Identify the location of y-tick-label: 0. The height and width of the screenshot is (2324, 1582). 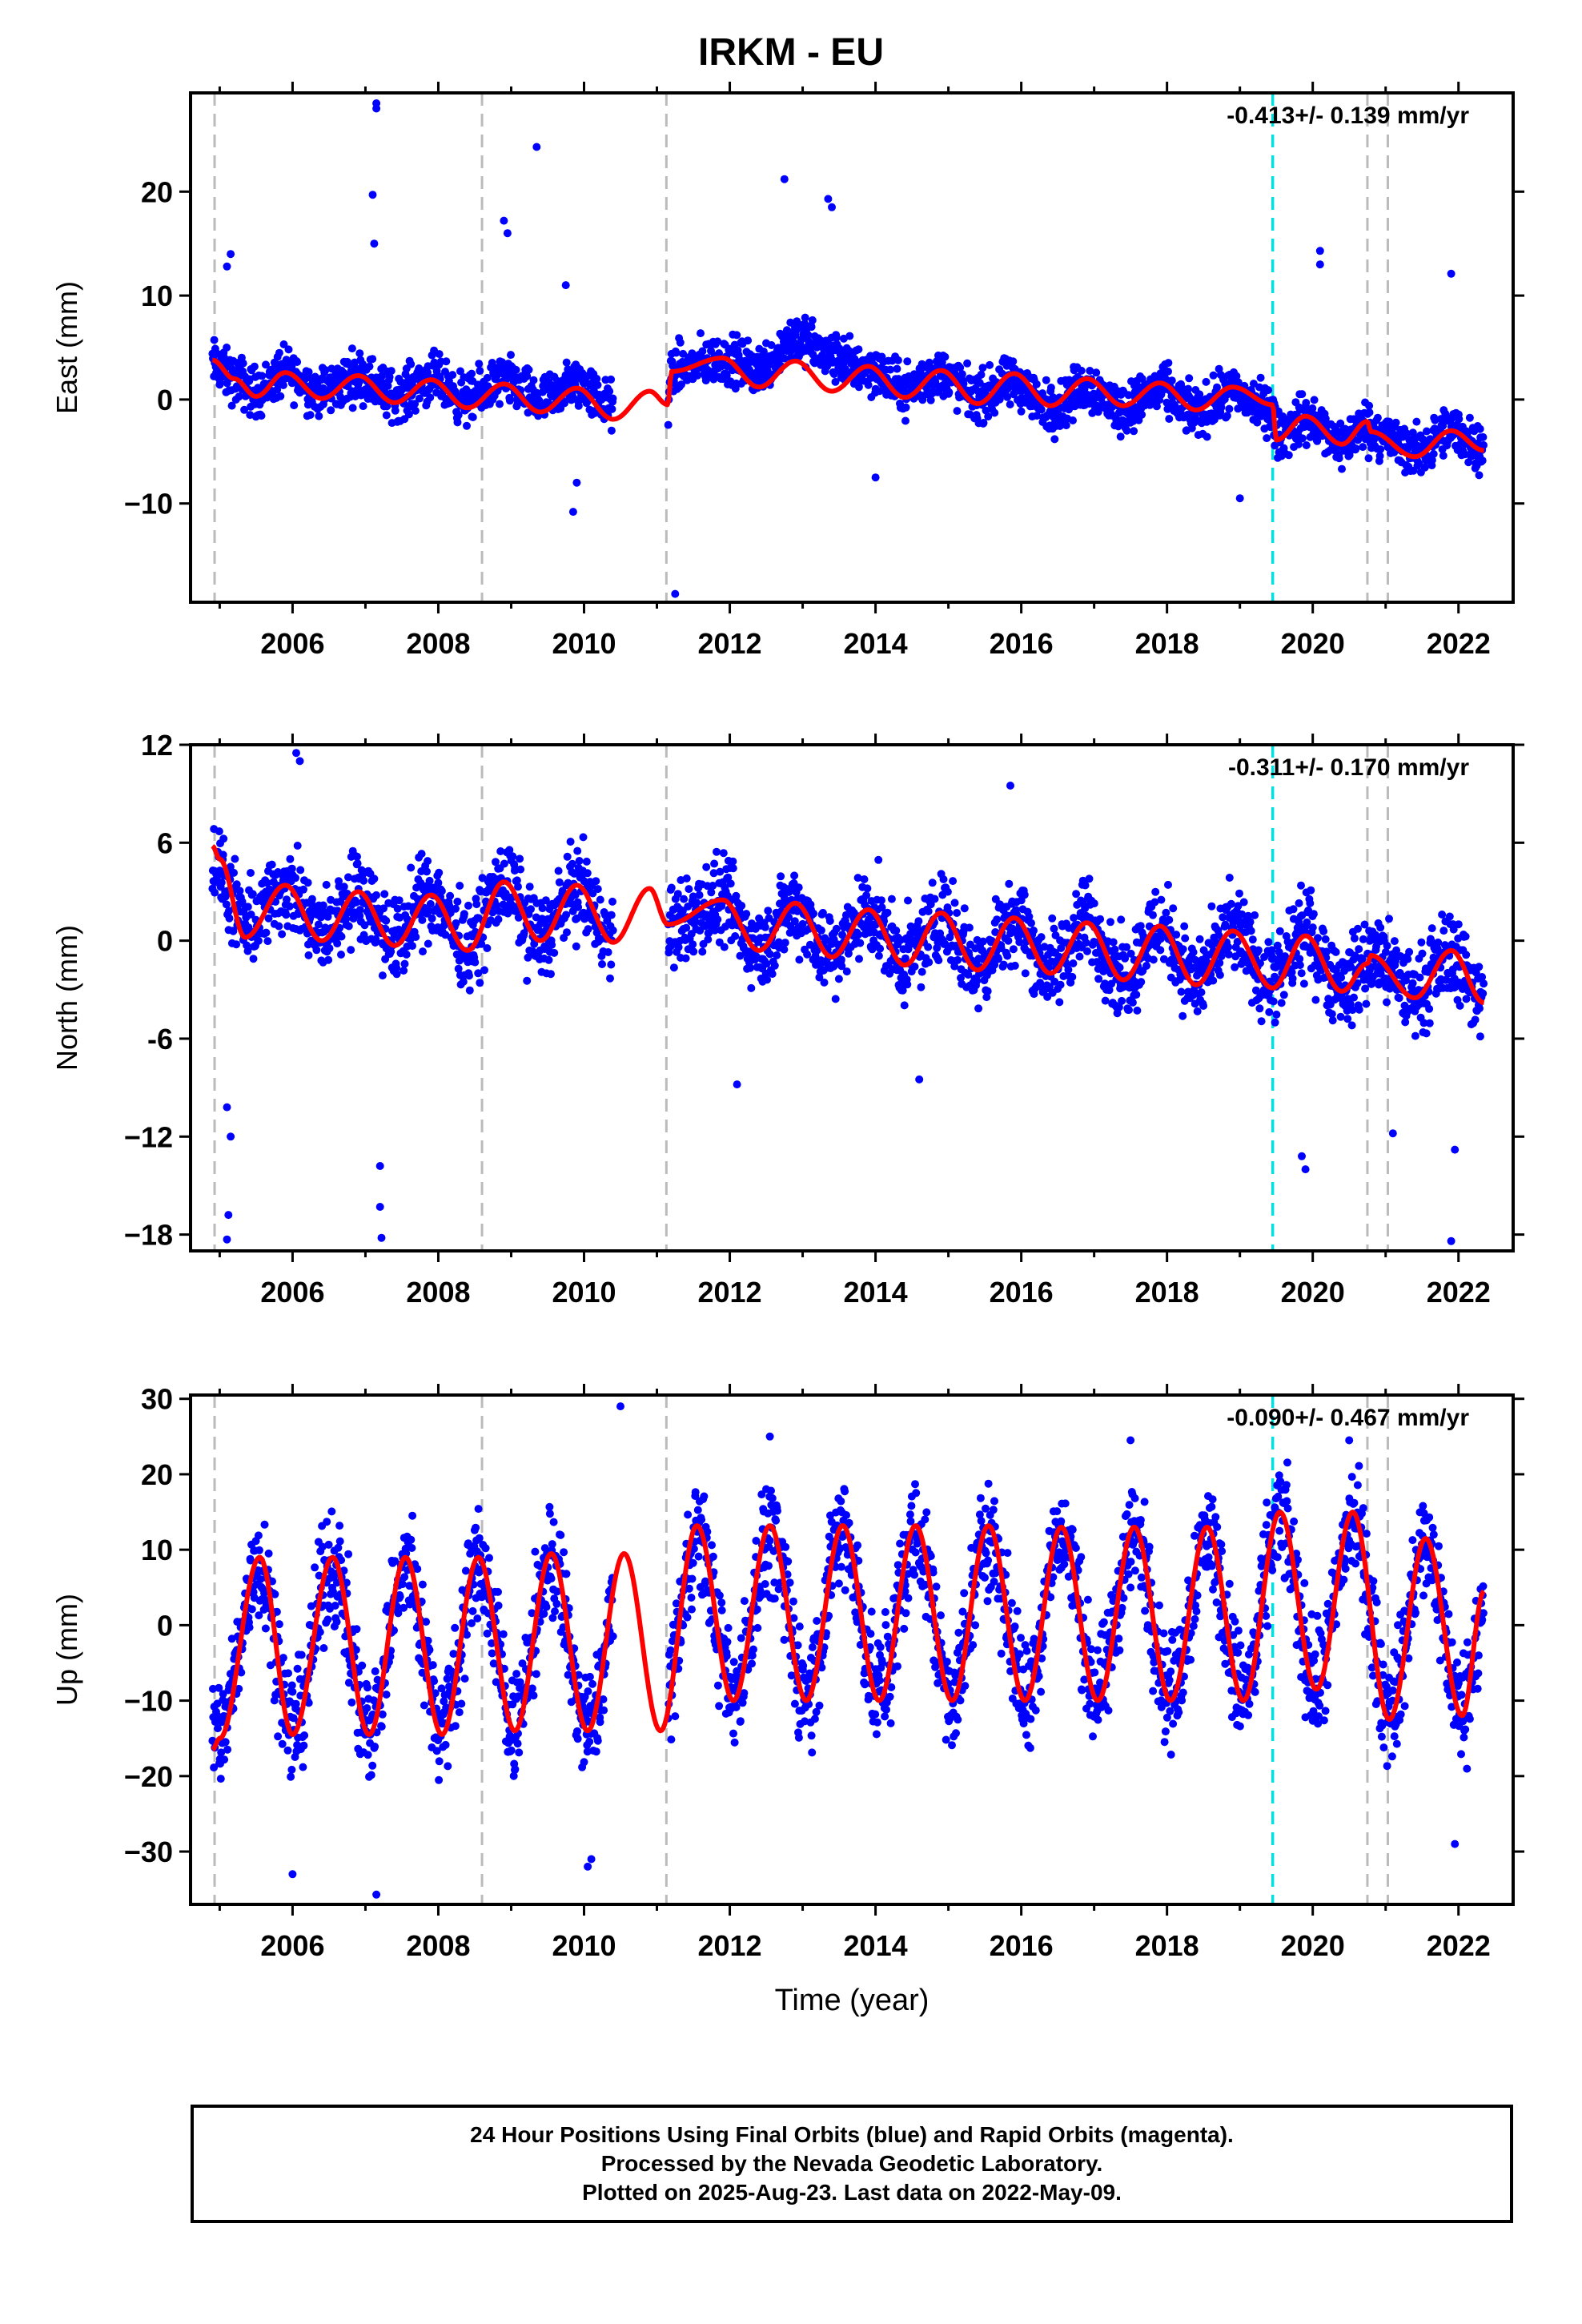
(165, 400).